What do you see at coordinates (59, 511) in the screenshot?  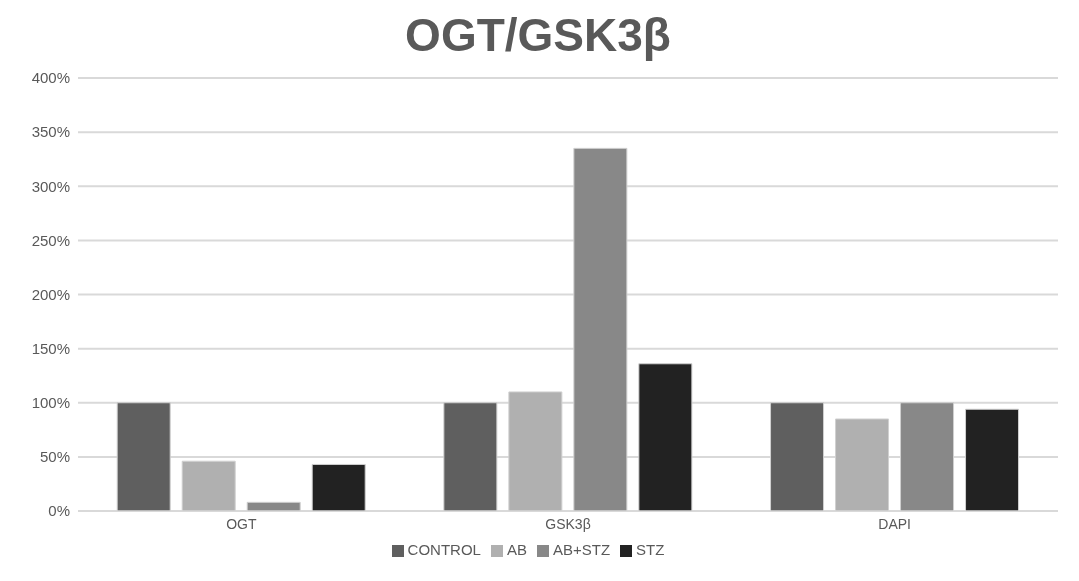 I see `y-tick-label: 0%` at bounding box center [59, 511].